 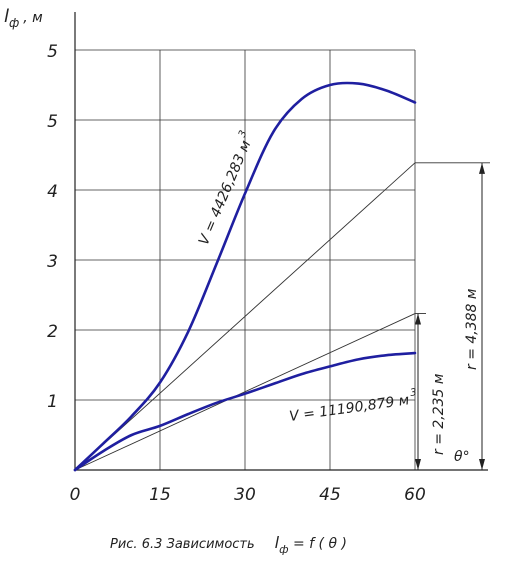 I want to click on dim-label-r2: r = 2,235 м, so click(x=439, y=414).